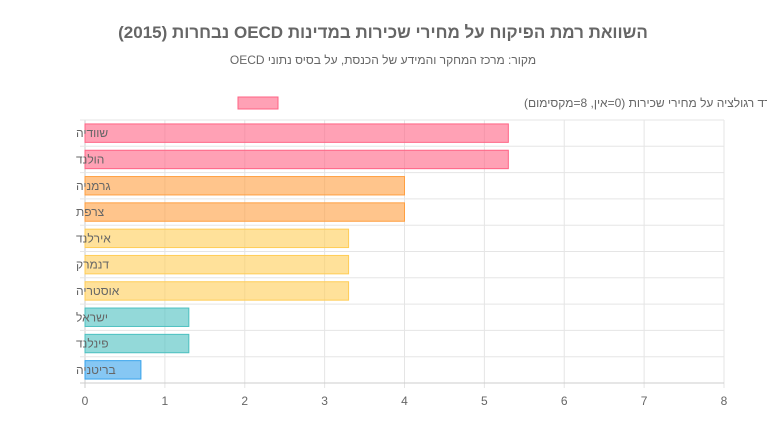 Image resolution: width=767 pixels, height=433 pixels. What do you see at coordinates (244, 401) in the screenshot?
I see `x-tick-label: 2` at bounding box center [244, 401].